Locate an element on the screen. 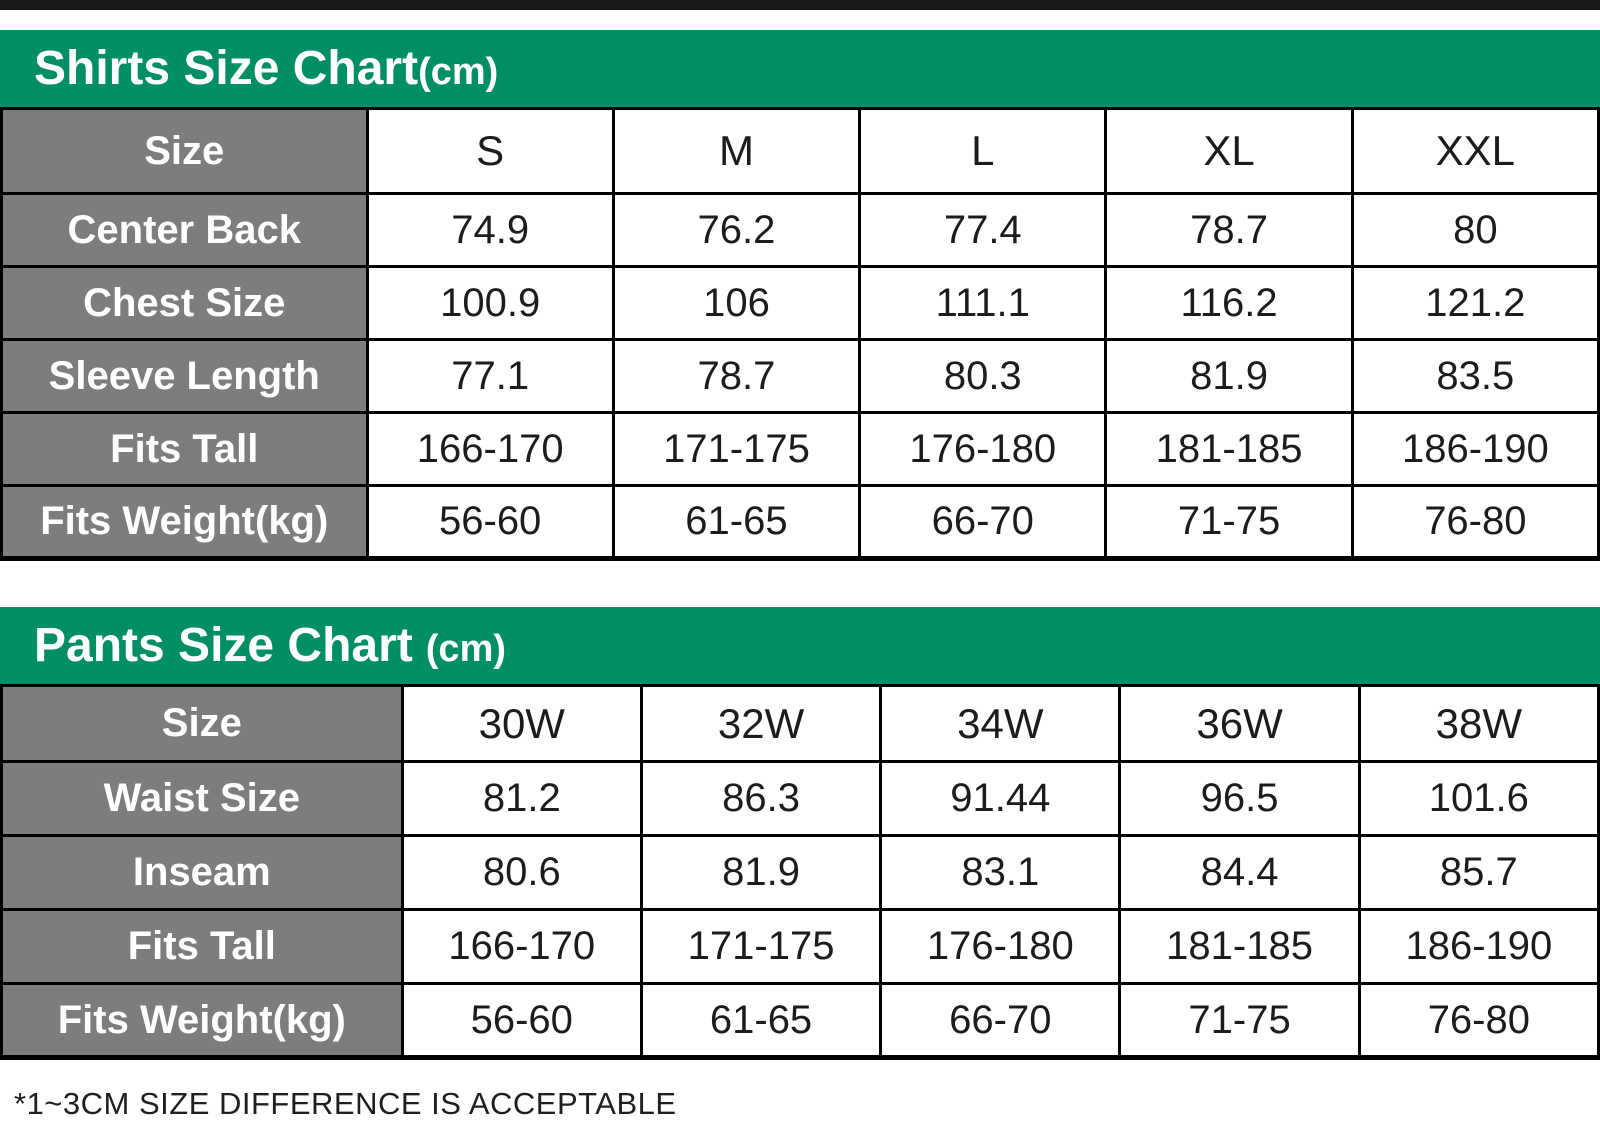 The height and width of the screenshot is (1139, 1600). pants-table-header: Size 30W 32W 34W 36W 38W is located at coordinates (800, 723).